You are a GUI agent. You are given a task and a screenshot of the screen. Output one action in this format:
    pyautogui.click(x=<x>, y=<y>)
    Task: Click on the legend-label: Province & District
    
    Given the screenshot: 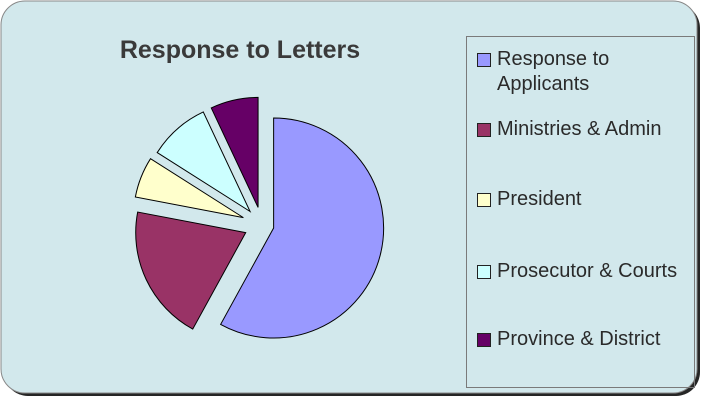 What is the action you would take?
    pyautogui.click(x=579, y=339)
    